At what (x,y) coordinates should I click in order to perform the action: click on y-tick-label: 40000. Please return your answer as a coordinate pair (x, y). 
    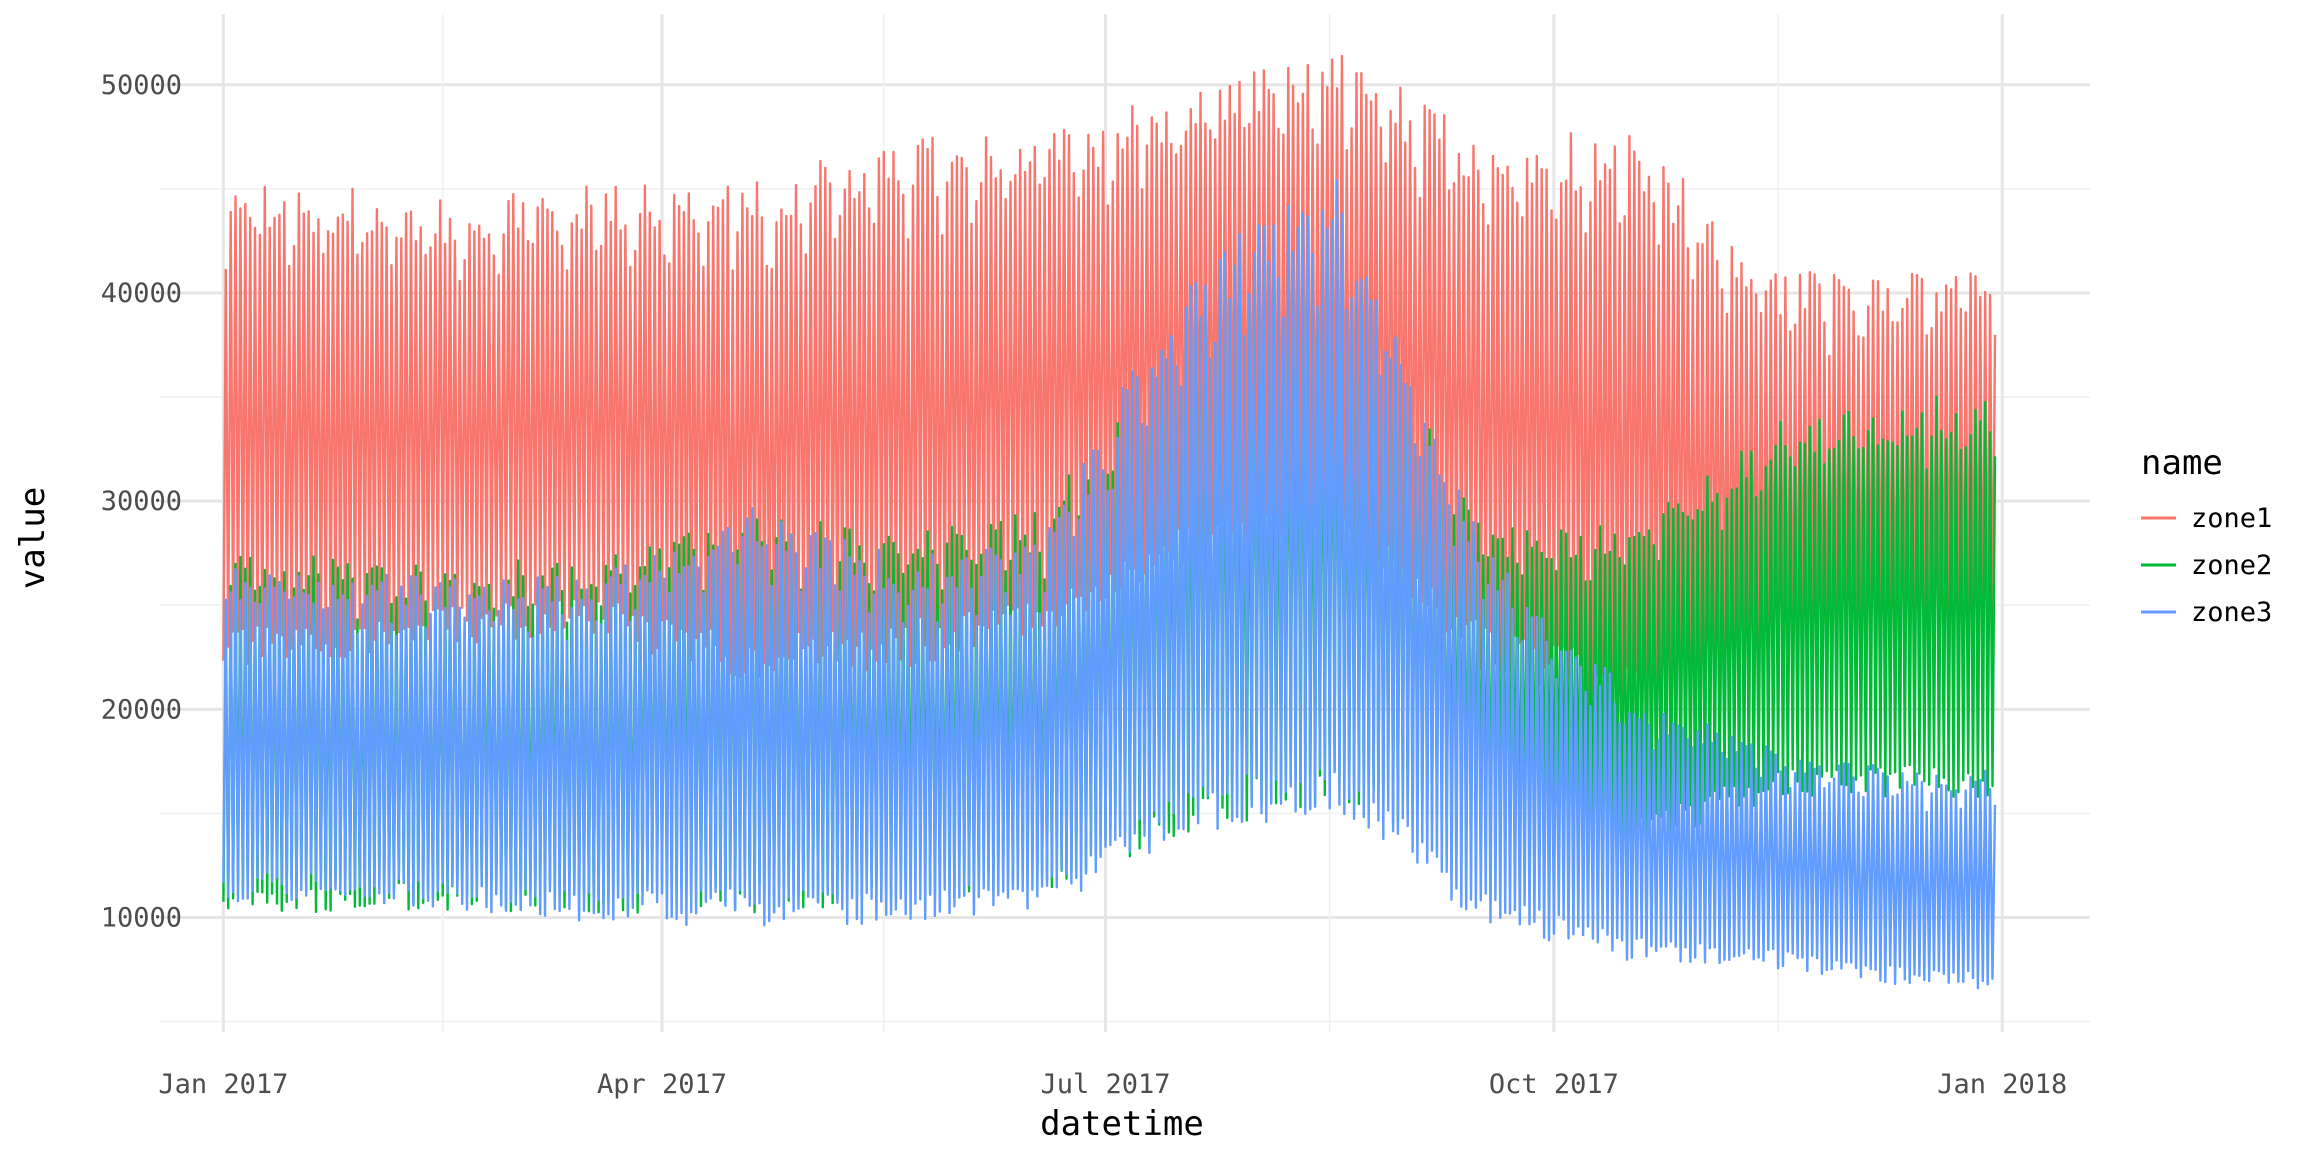
    Looking at the image, I should click on (141, 293).